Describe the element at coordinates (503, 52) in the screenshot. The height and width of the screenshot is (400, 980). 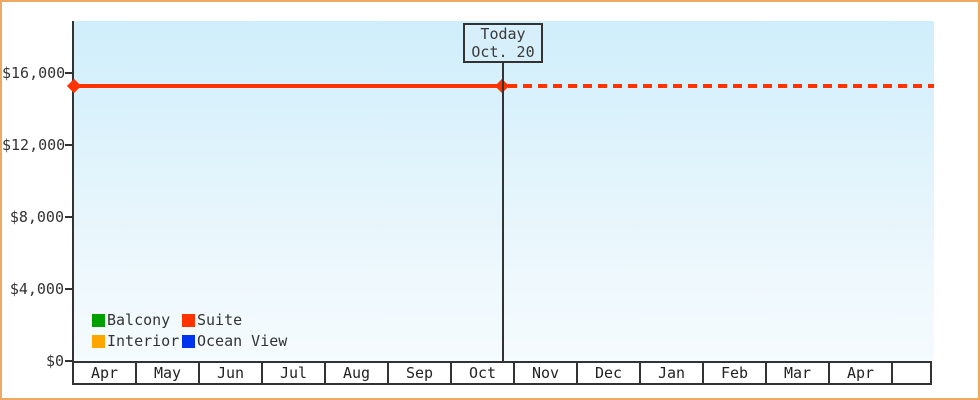
I see `today-date-label: Oct. 20` at that location.